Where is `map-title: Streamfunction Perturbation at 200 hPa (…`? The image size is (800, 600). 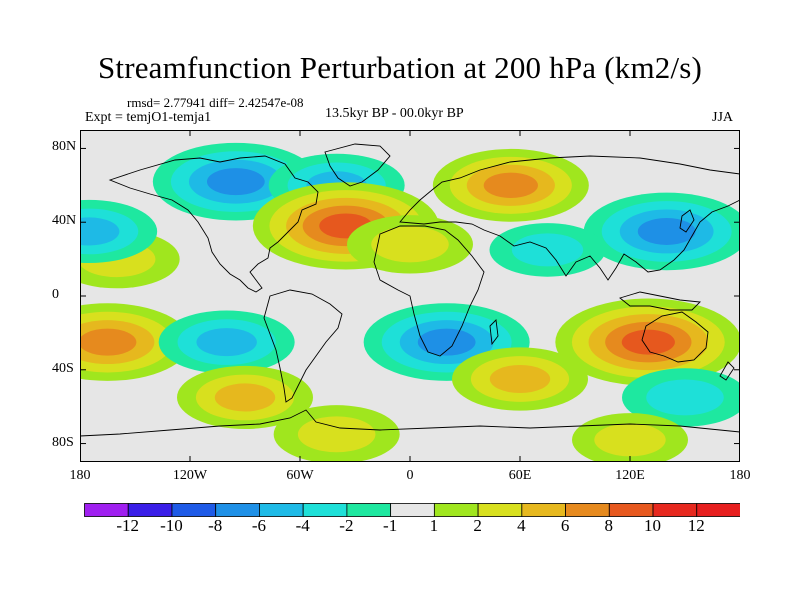 map-title: Streamfunction Perturbation at 200 hPa (… is located at coordinates (400, 67).